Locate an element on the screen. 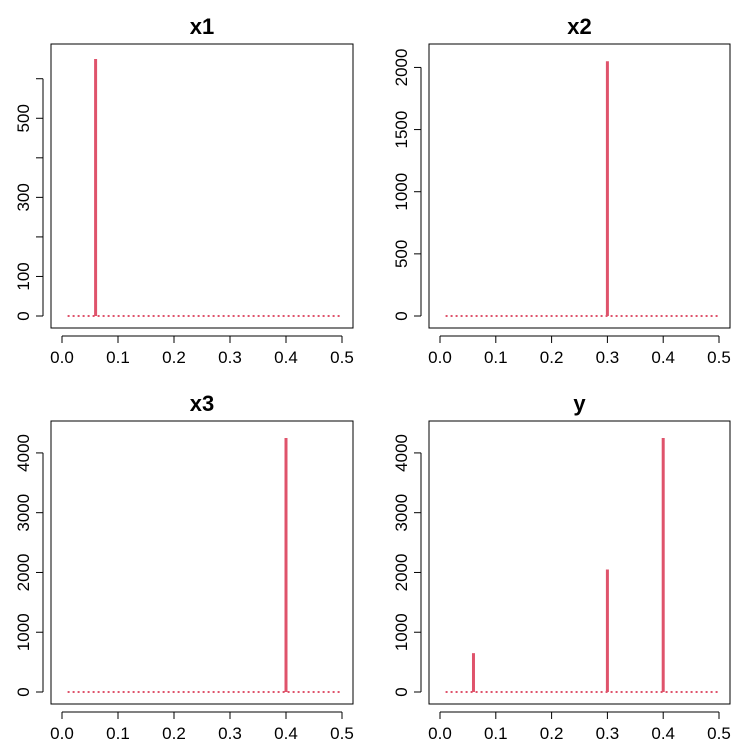 Image resolution: width=753 pixels, height=753 pixels. chart-title: x1 is located at coordinates (202, 26).